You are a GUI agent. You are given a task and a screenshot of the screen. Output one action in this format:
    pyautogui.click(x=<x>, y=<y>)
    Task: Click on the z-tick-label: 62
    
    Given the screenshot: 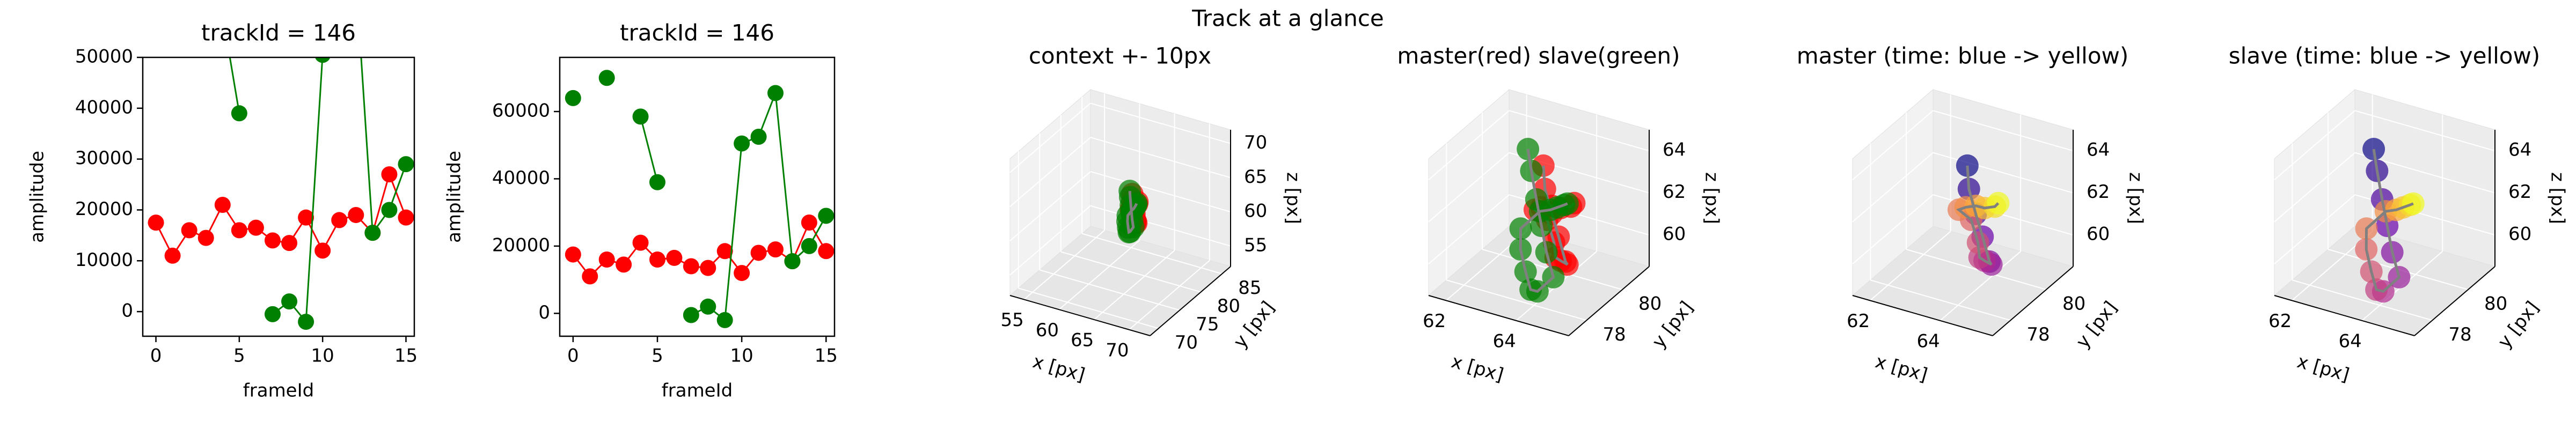 What is the action you would take?
    pyautogui.click(x=1674, y=192)
    